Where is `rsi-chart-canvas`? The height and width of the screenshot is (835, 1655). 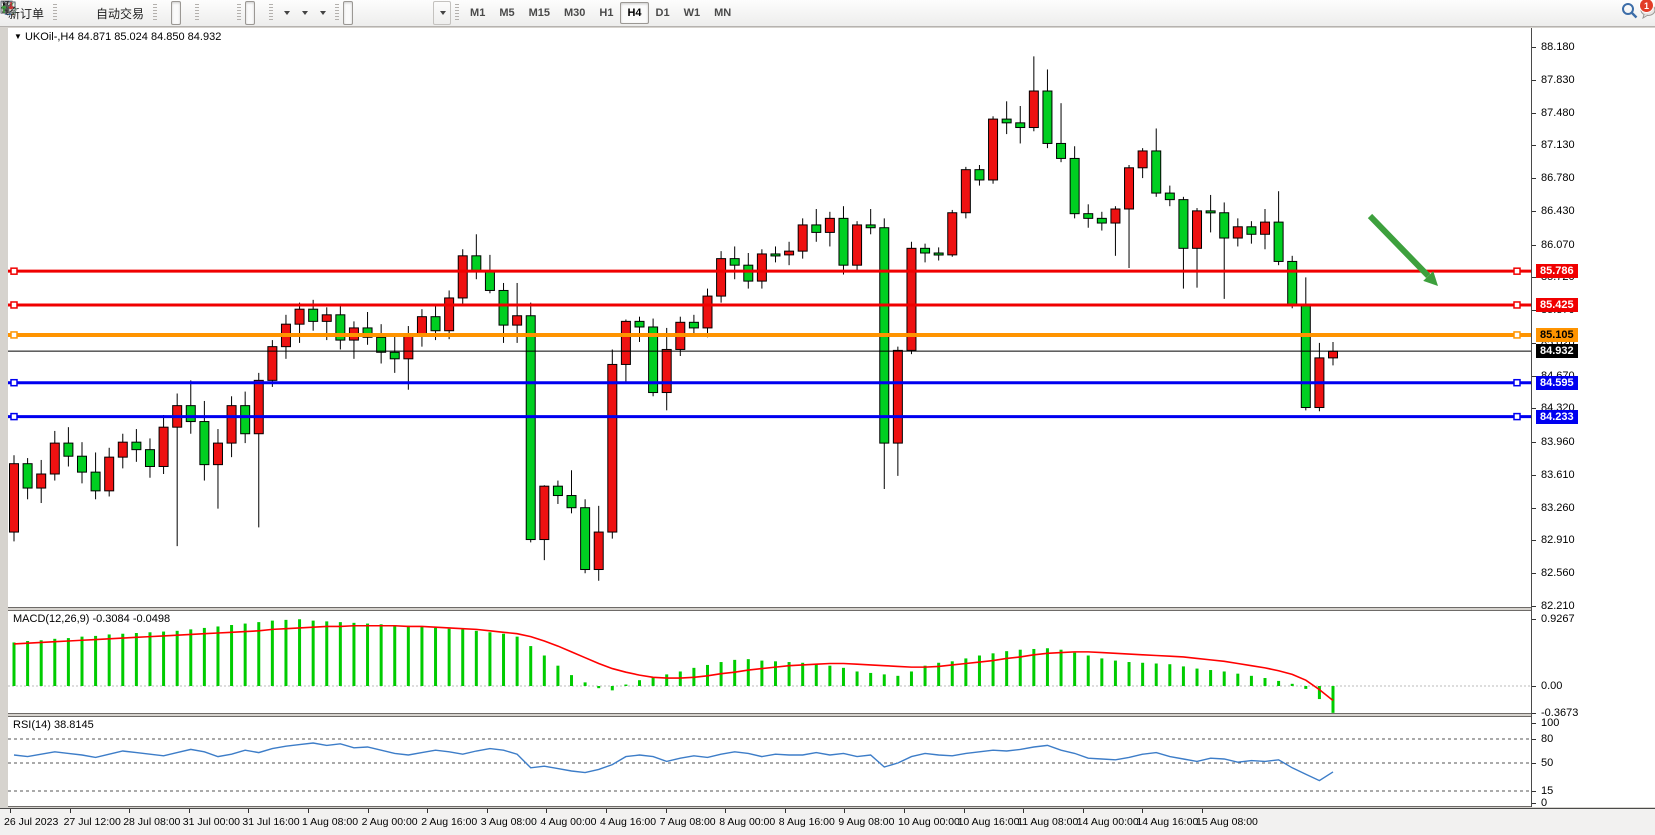
rsi-chart-canvas is located at coordinates (769, 762).